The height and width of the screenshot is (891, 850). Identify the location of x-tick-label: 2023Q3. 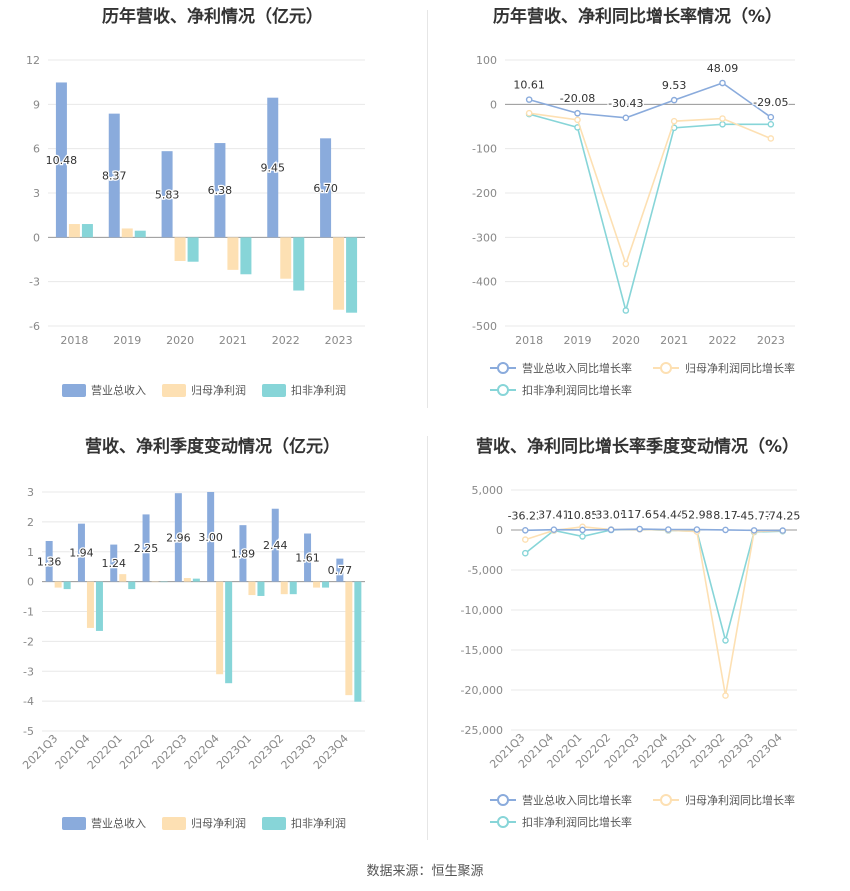
(299, 752).